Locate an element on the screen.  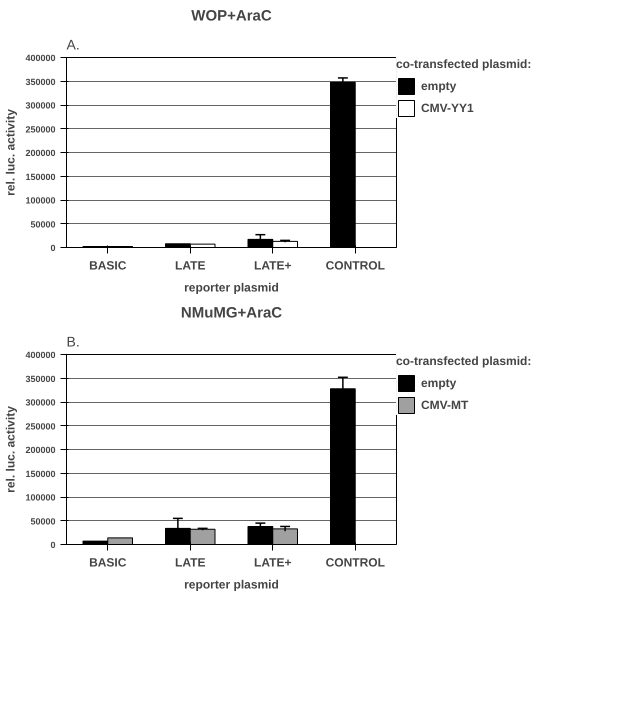
legend-label: CMV-MT is located at coordinates (444, 405).